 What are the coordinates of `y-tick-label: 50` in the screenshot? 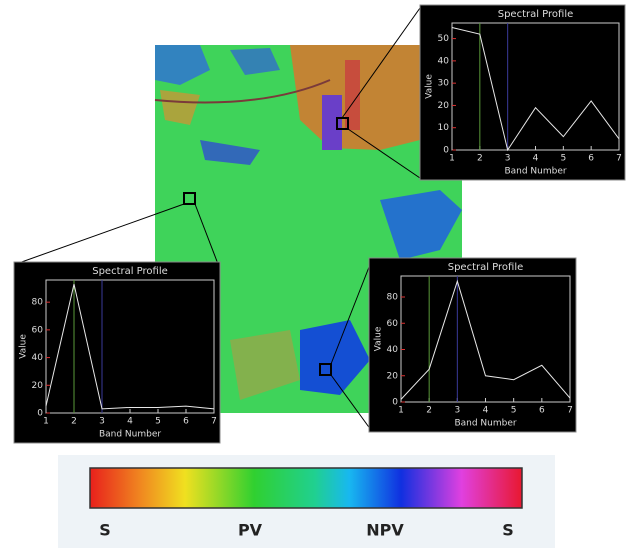 It's located at (444, 39).